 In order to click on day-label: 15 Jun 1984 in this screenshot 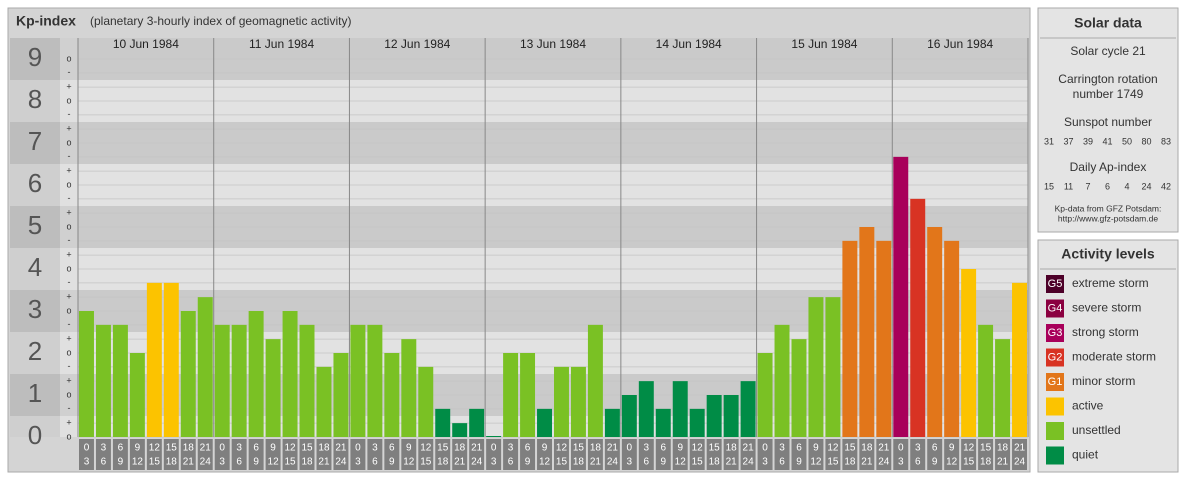, I will do `click(824, 44)`.